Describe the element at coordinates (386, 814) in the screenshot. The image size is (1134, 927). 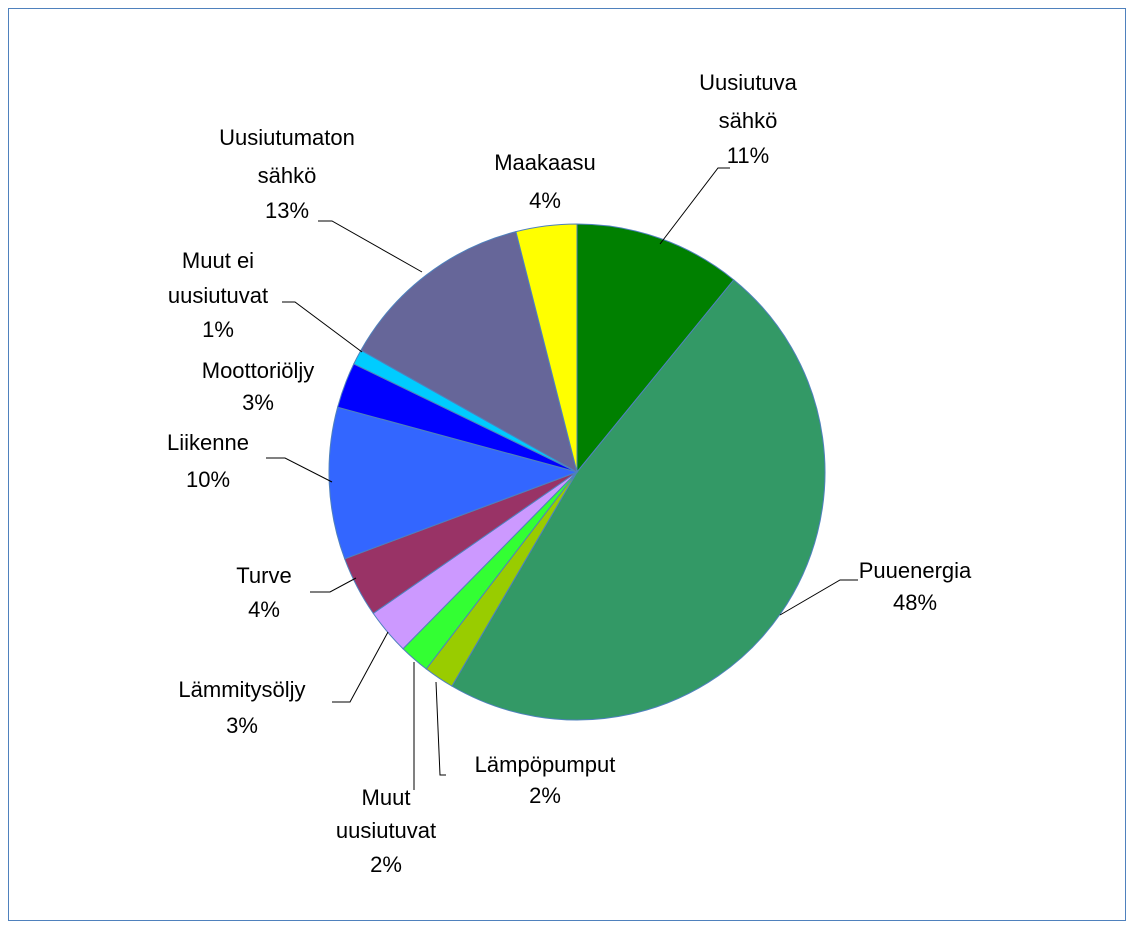
I see `slice-label: Muut uusiutuvat` at that location.